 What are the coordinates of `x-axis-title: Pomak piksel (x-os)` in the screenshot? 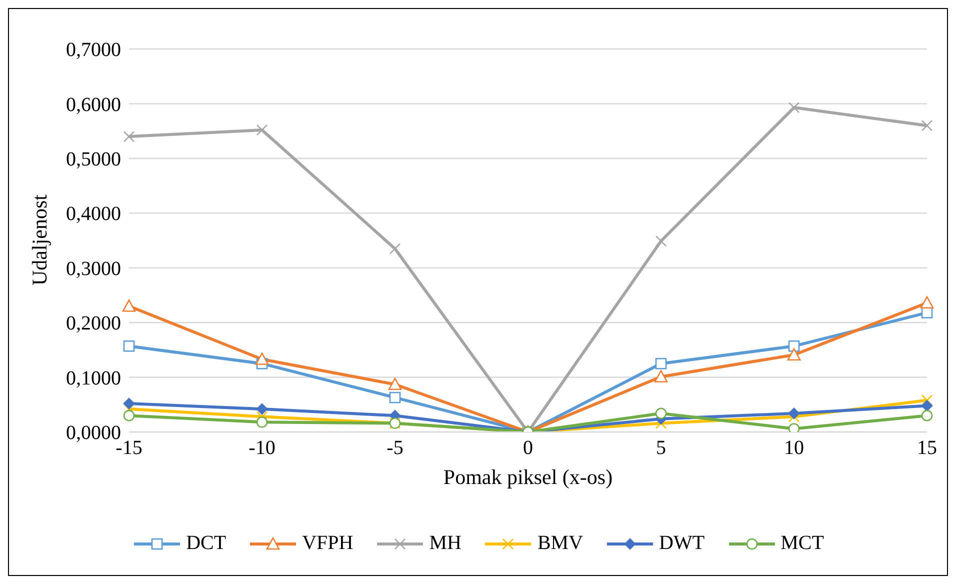 It's located at (528, 477).